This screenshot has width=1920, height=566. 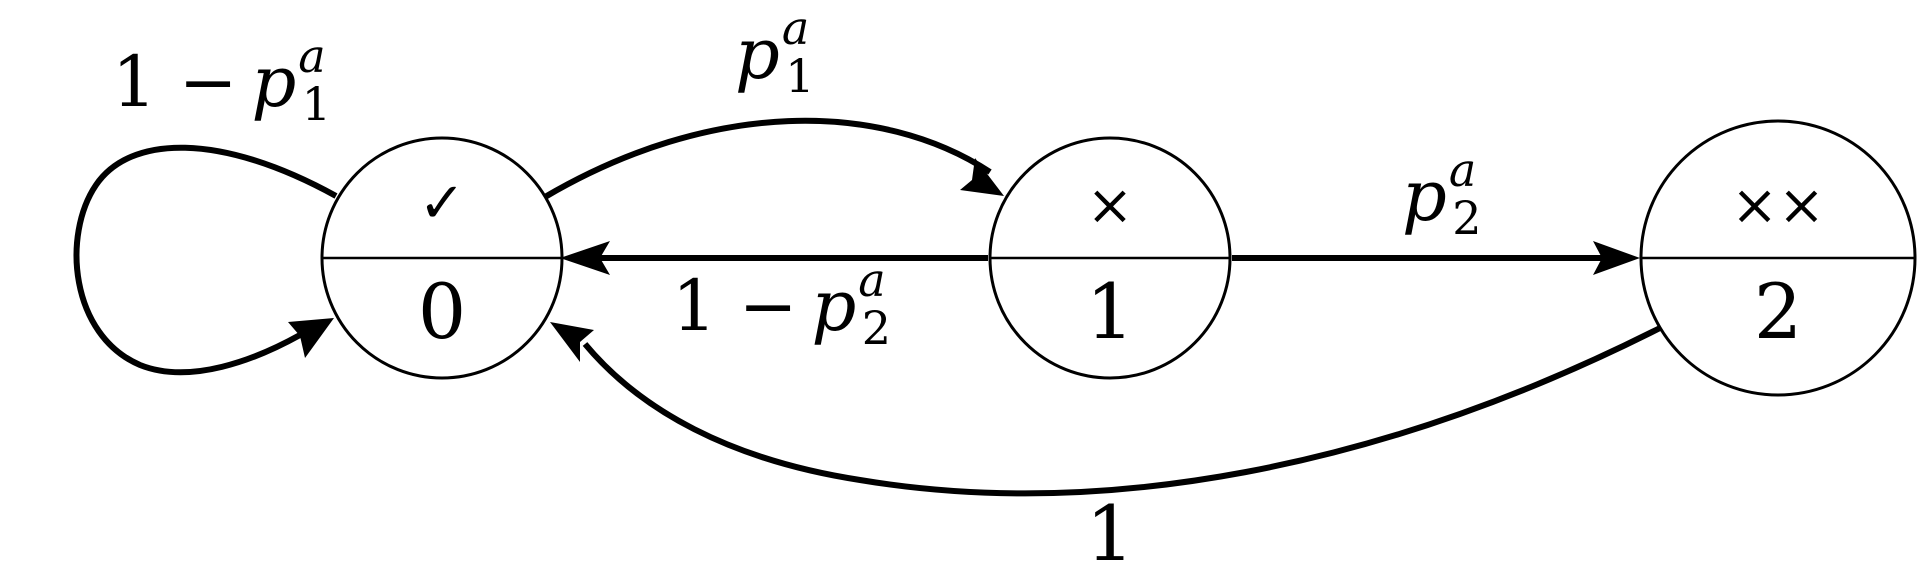 What do you see at coordinates (1778, 311) in the screenshot?
I see `node-2-label: 2` at bounding box center [1778, 311].